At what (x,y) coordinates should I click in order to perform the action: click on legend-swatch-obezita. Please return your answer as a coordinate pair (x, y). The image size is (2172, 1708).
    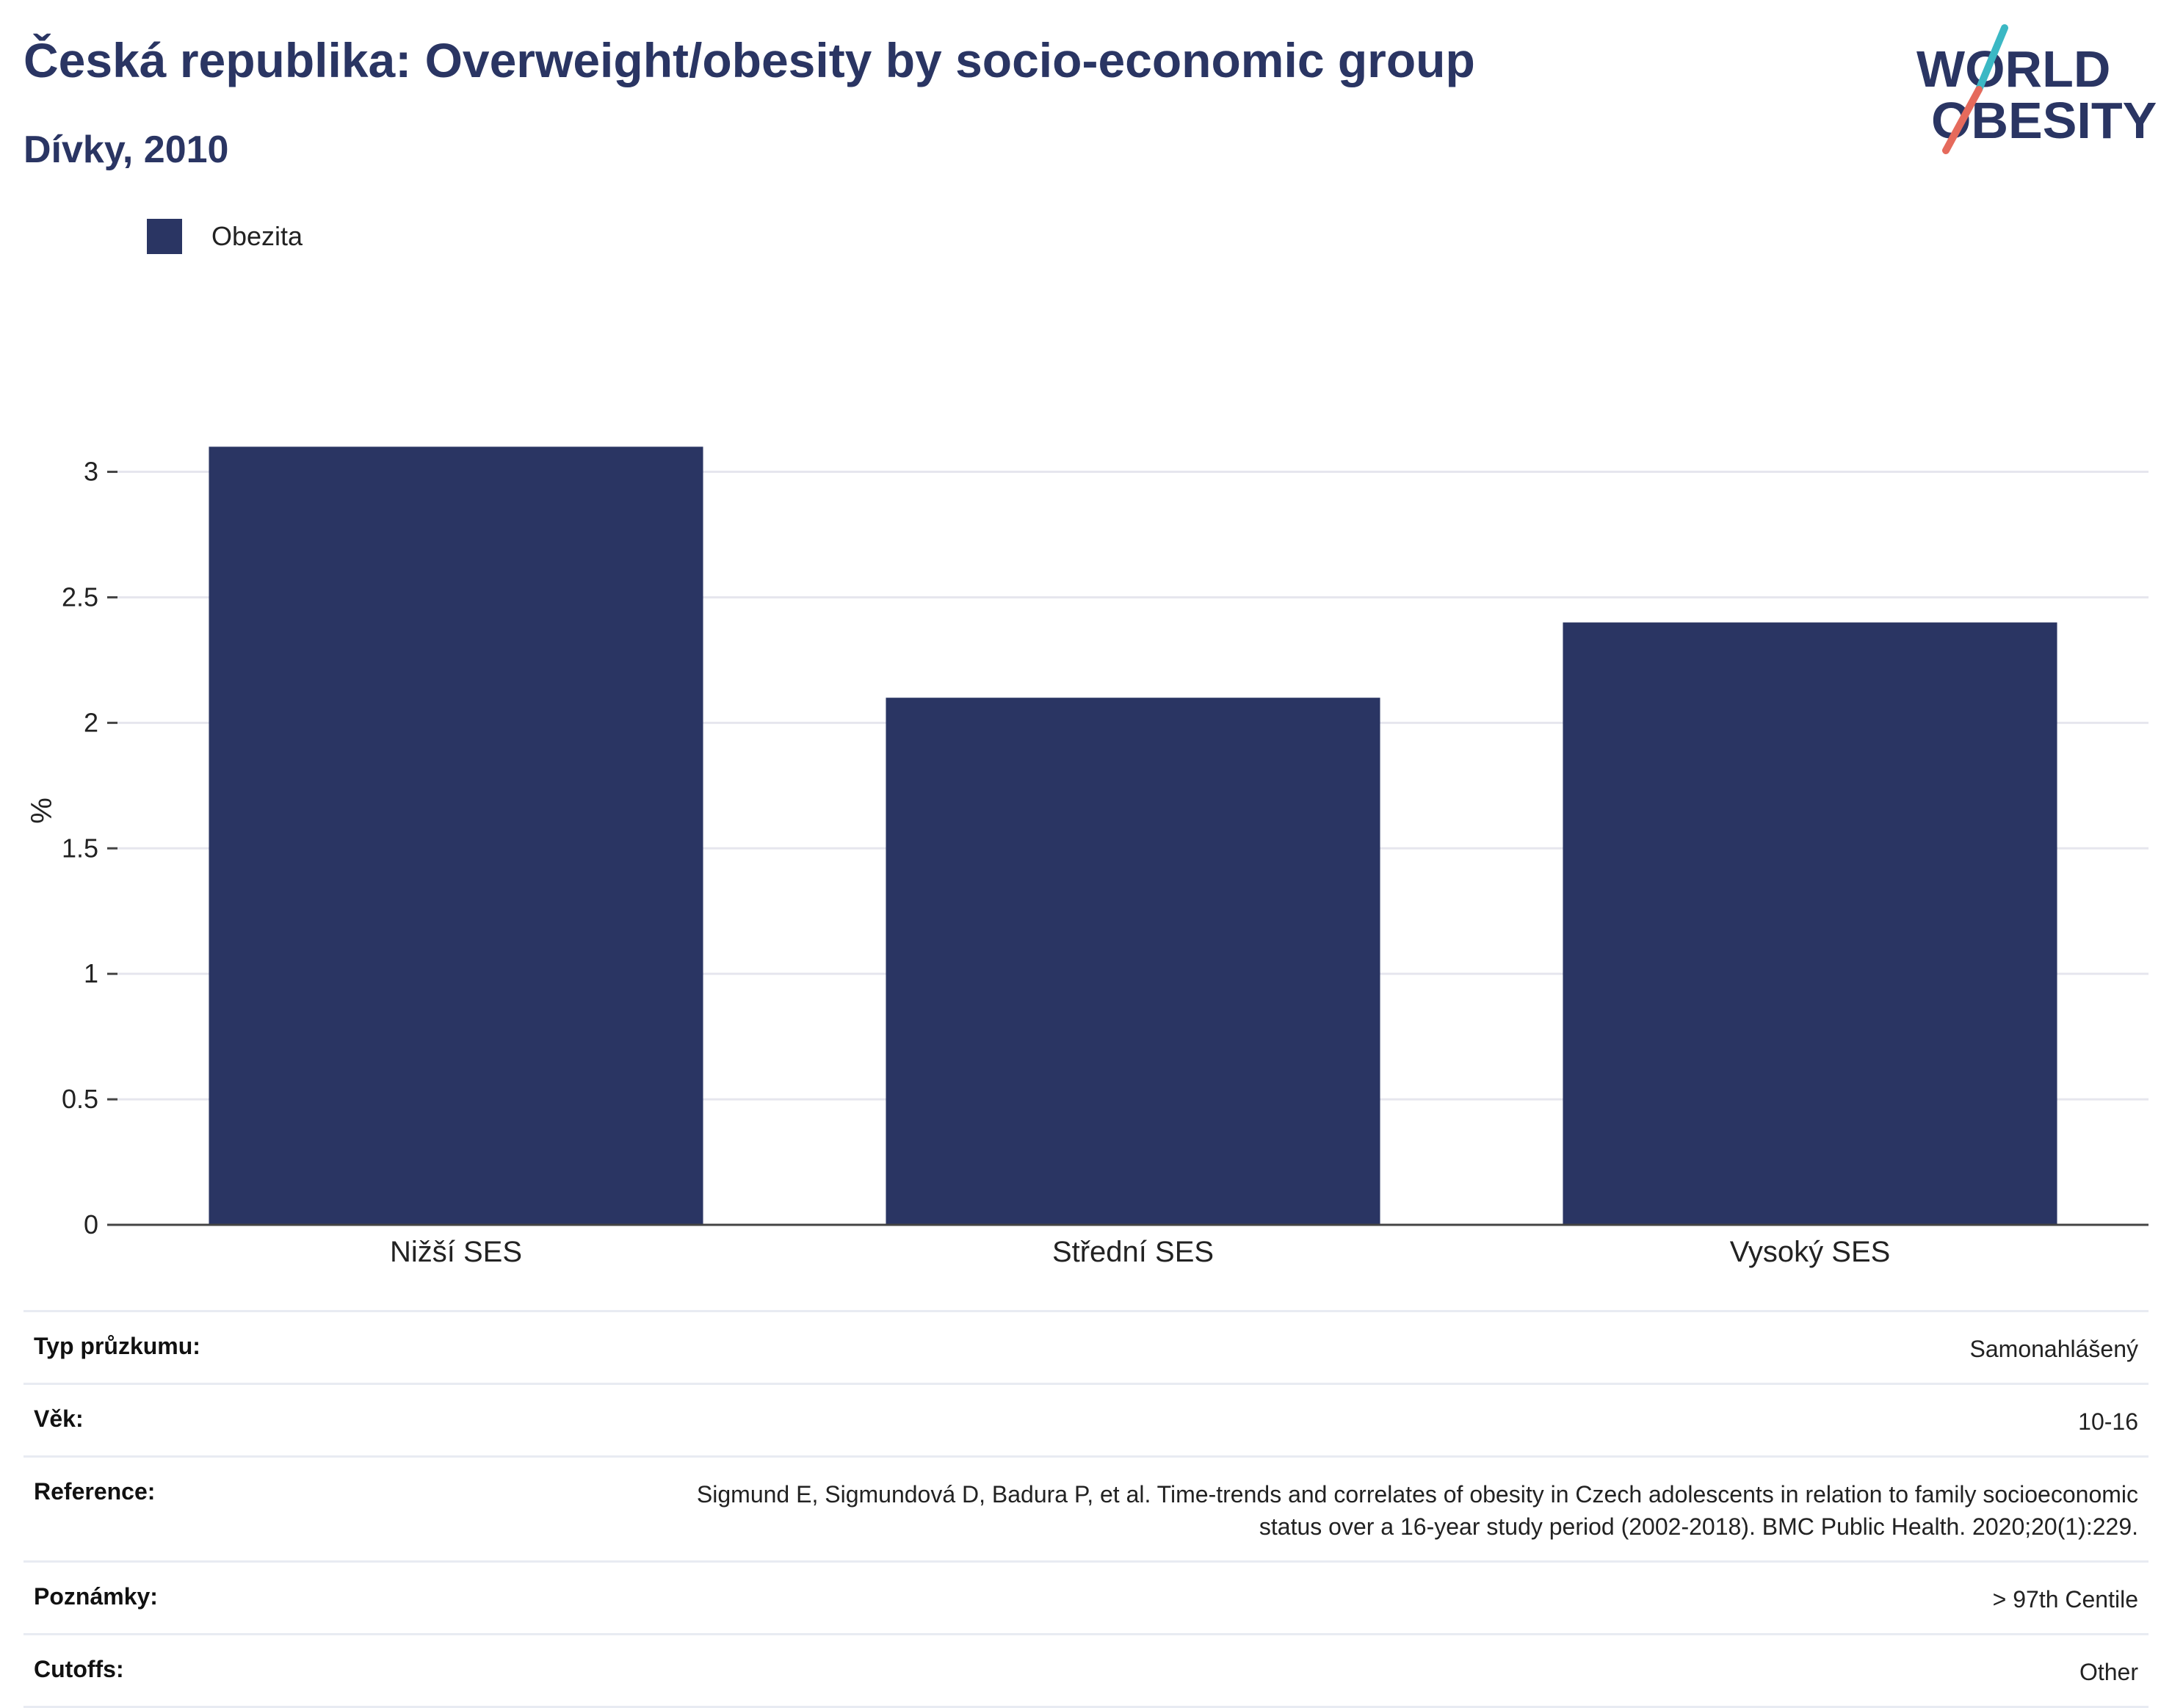
    Looking at the image, I should click on (164, 237).